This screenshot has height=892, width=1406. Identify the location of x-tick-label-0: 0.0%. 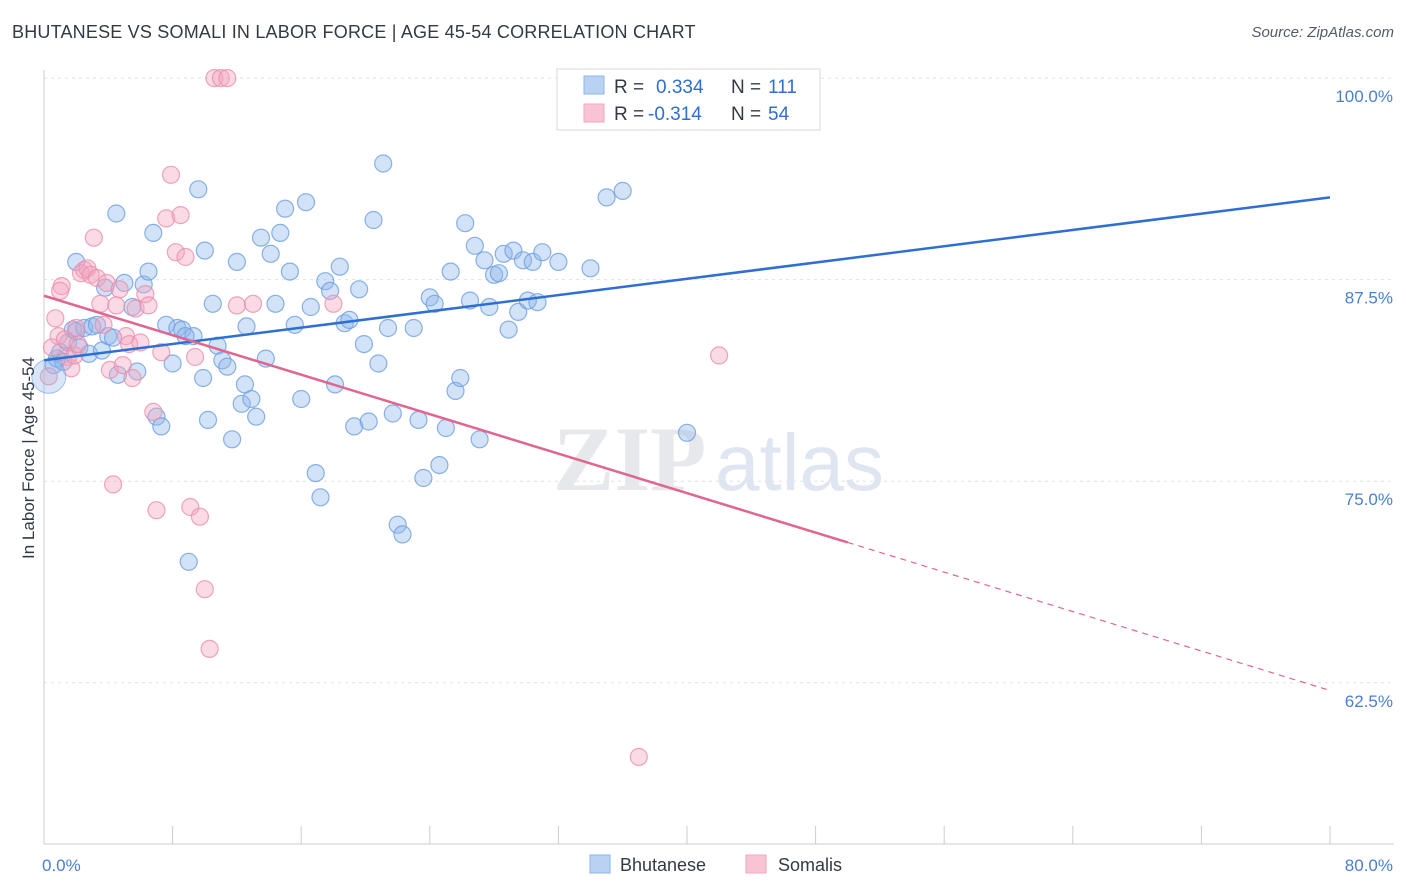
(61, 865).